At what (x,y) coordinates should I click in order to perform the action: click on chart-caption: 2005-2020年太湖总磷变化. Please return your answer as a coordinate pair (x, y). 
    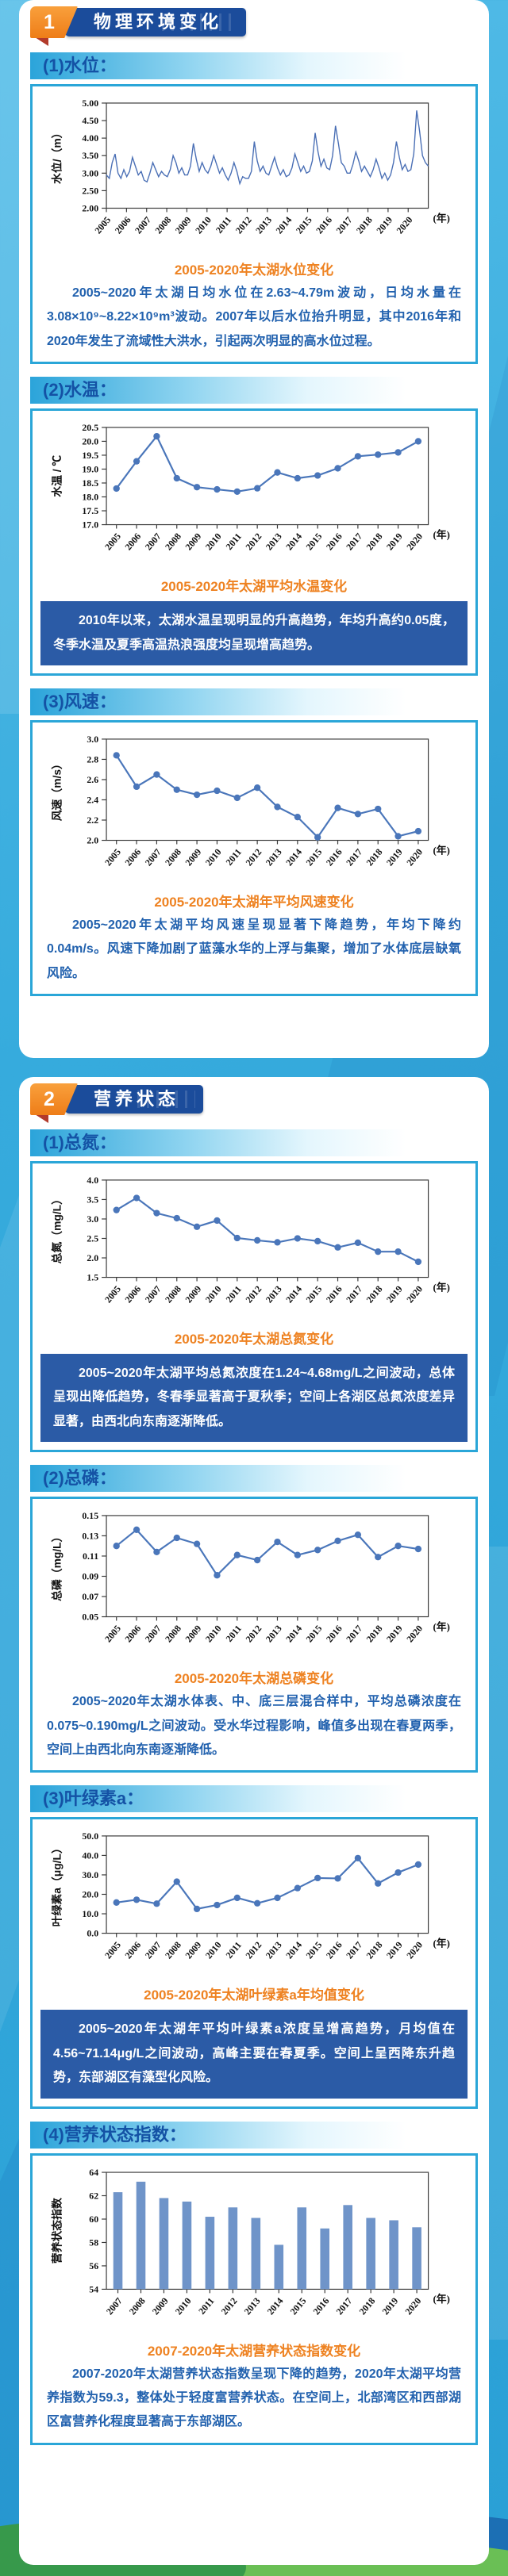
    Looking at the image, I should click on (254, 1679).